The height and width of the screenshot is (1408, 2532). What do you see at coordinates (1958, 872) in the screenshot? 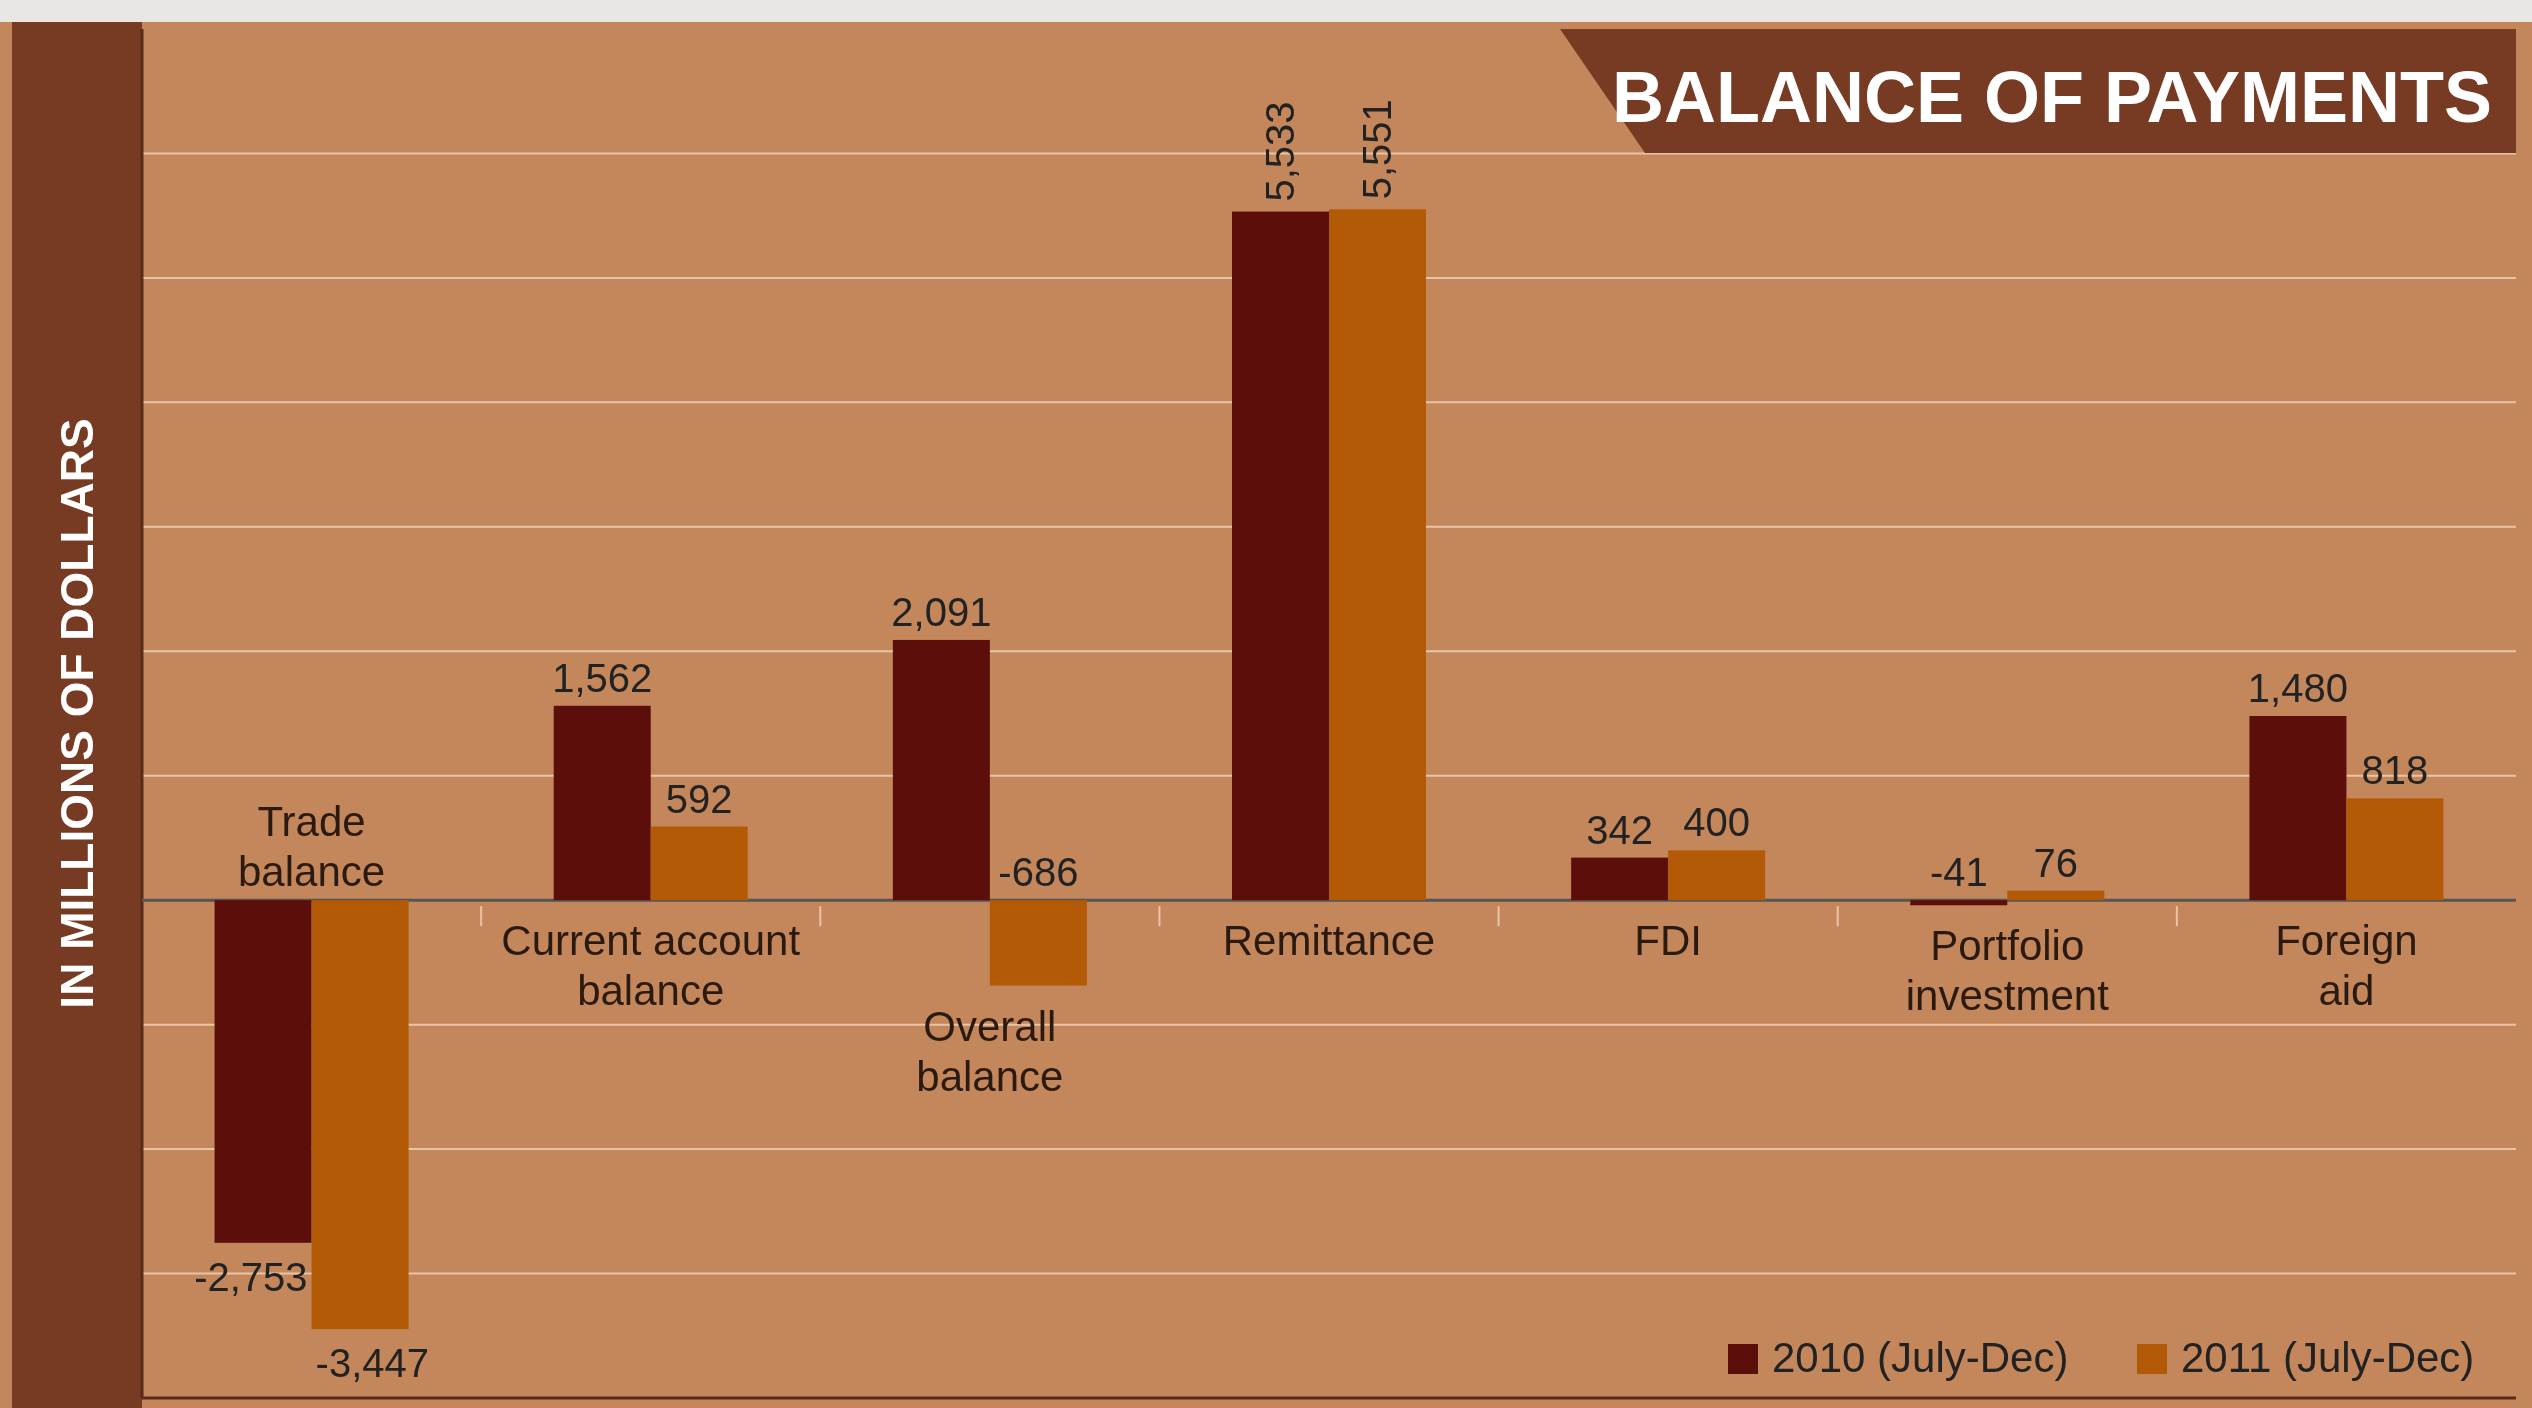
I see `data-label: -41` at bounding box center [1958, 872].